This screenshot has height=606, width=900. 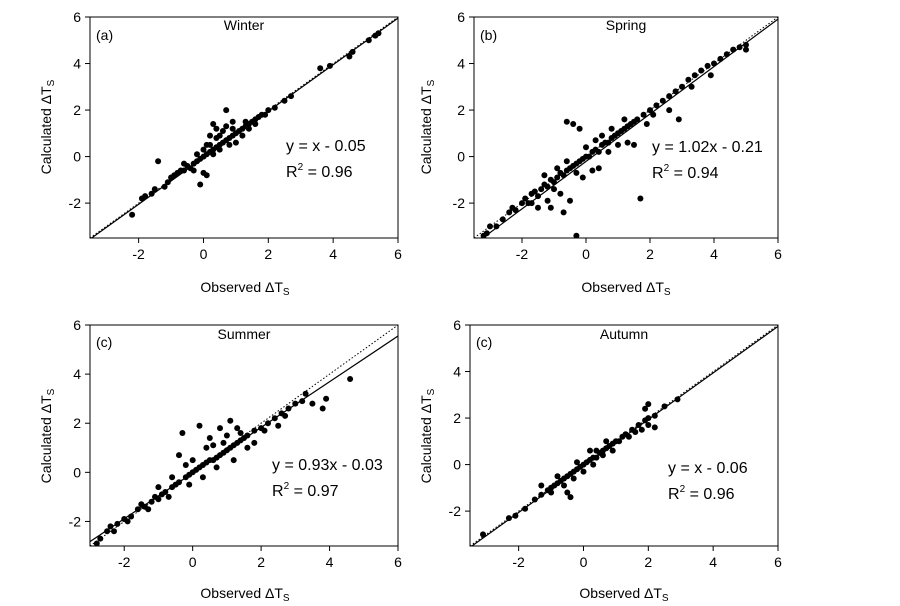 What do you see at coordinates (685, 172) in the screenshot?
I see `r-squared: R2 = 0.94` at bounding box center [685, 172].